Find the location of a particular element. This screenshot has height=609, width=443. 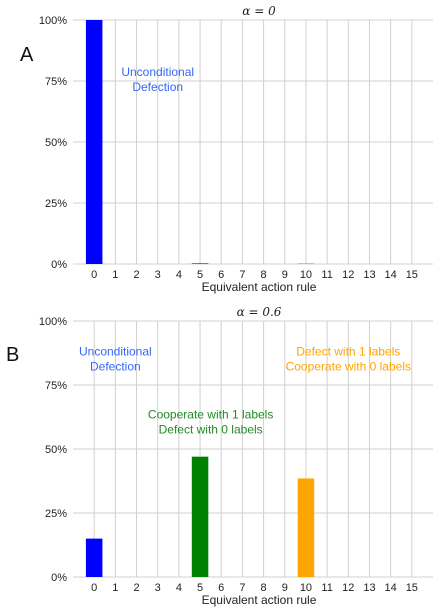

panel-label: B is located at coordinates (12, 355).